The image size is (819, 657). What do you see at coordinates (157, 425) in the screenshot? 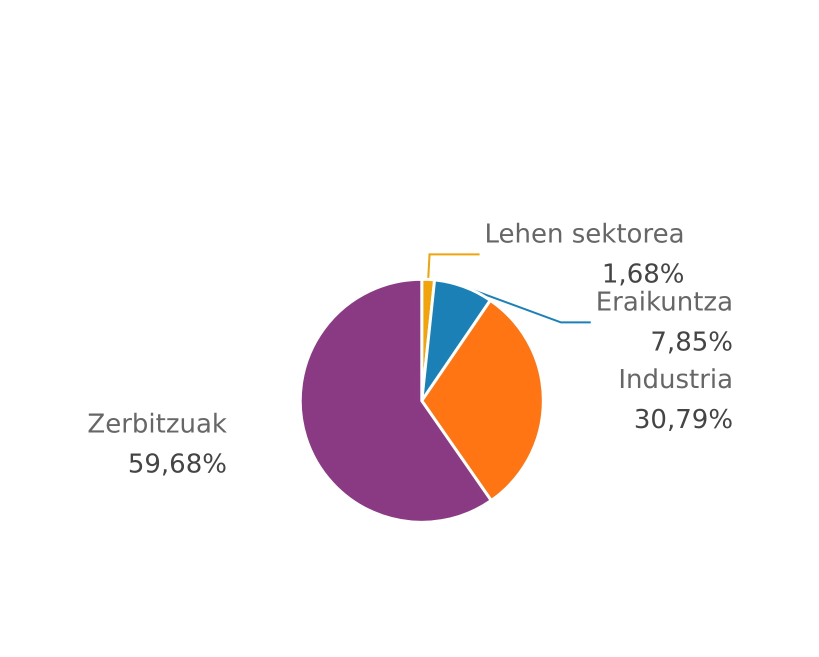
I see `slice-label: Zerbitzuak` at bounding box center [157, 425].